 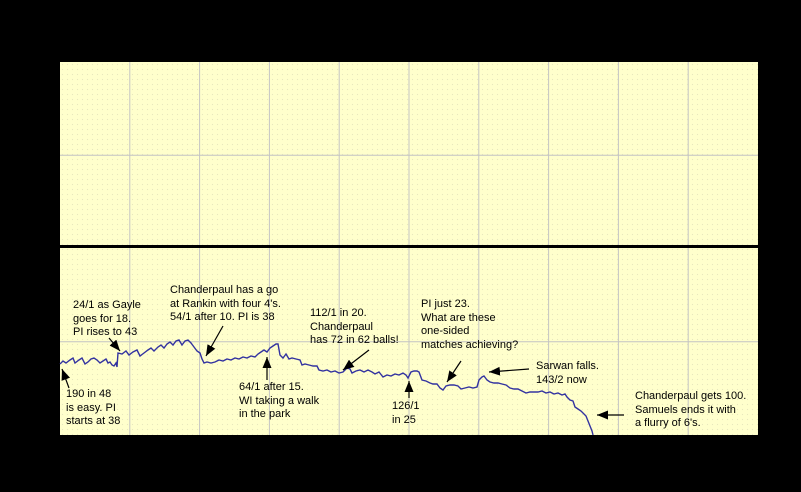 I want to click on series-lines, so click(x=326, y=387).